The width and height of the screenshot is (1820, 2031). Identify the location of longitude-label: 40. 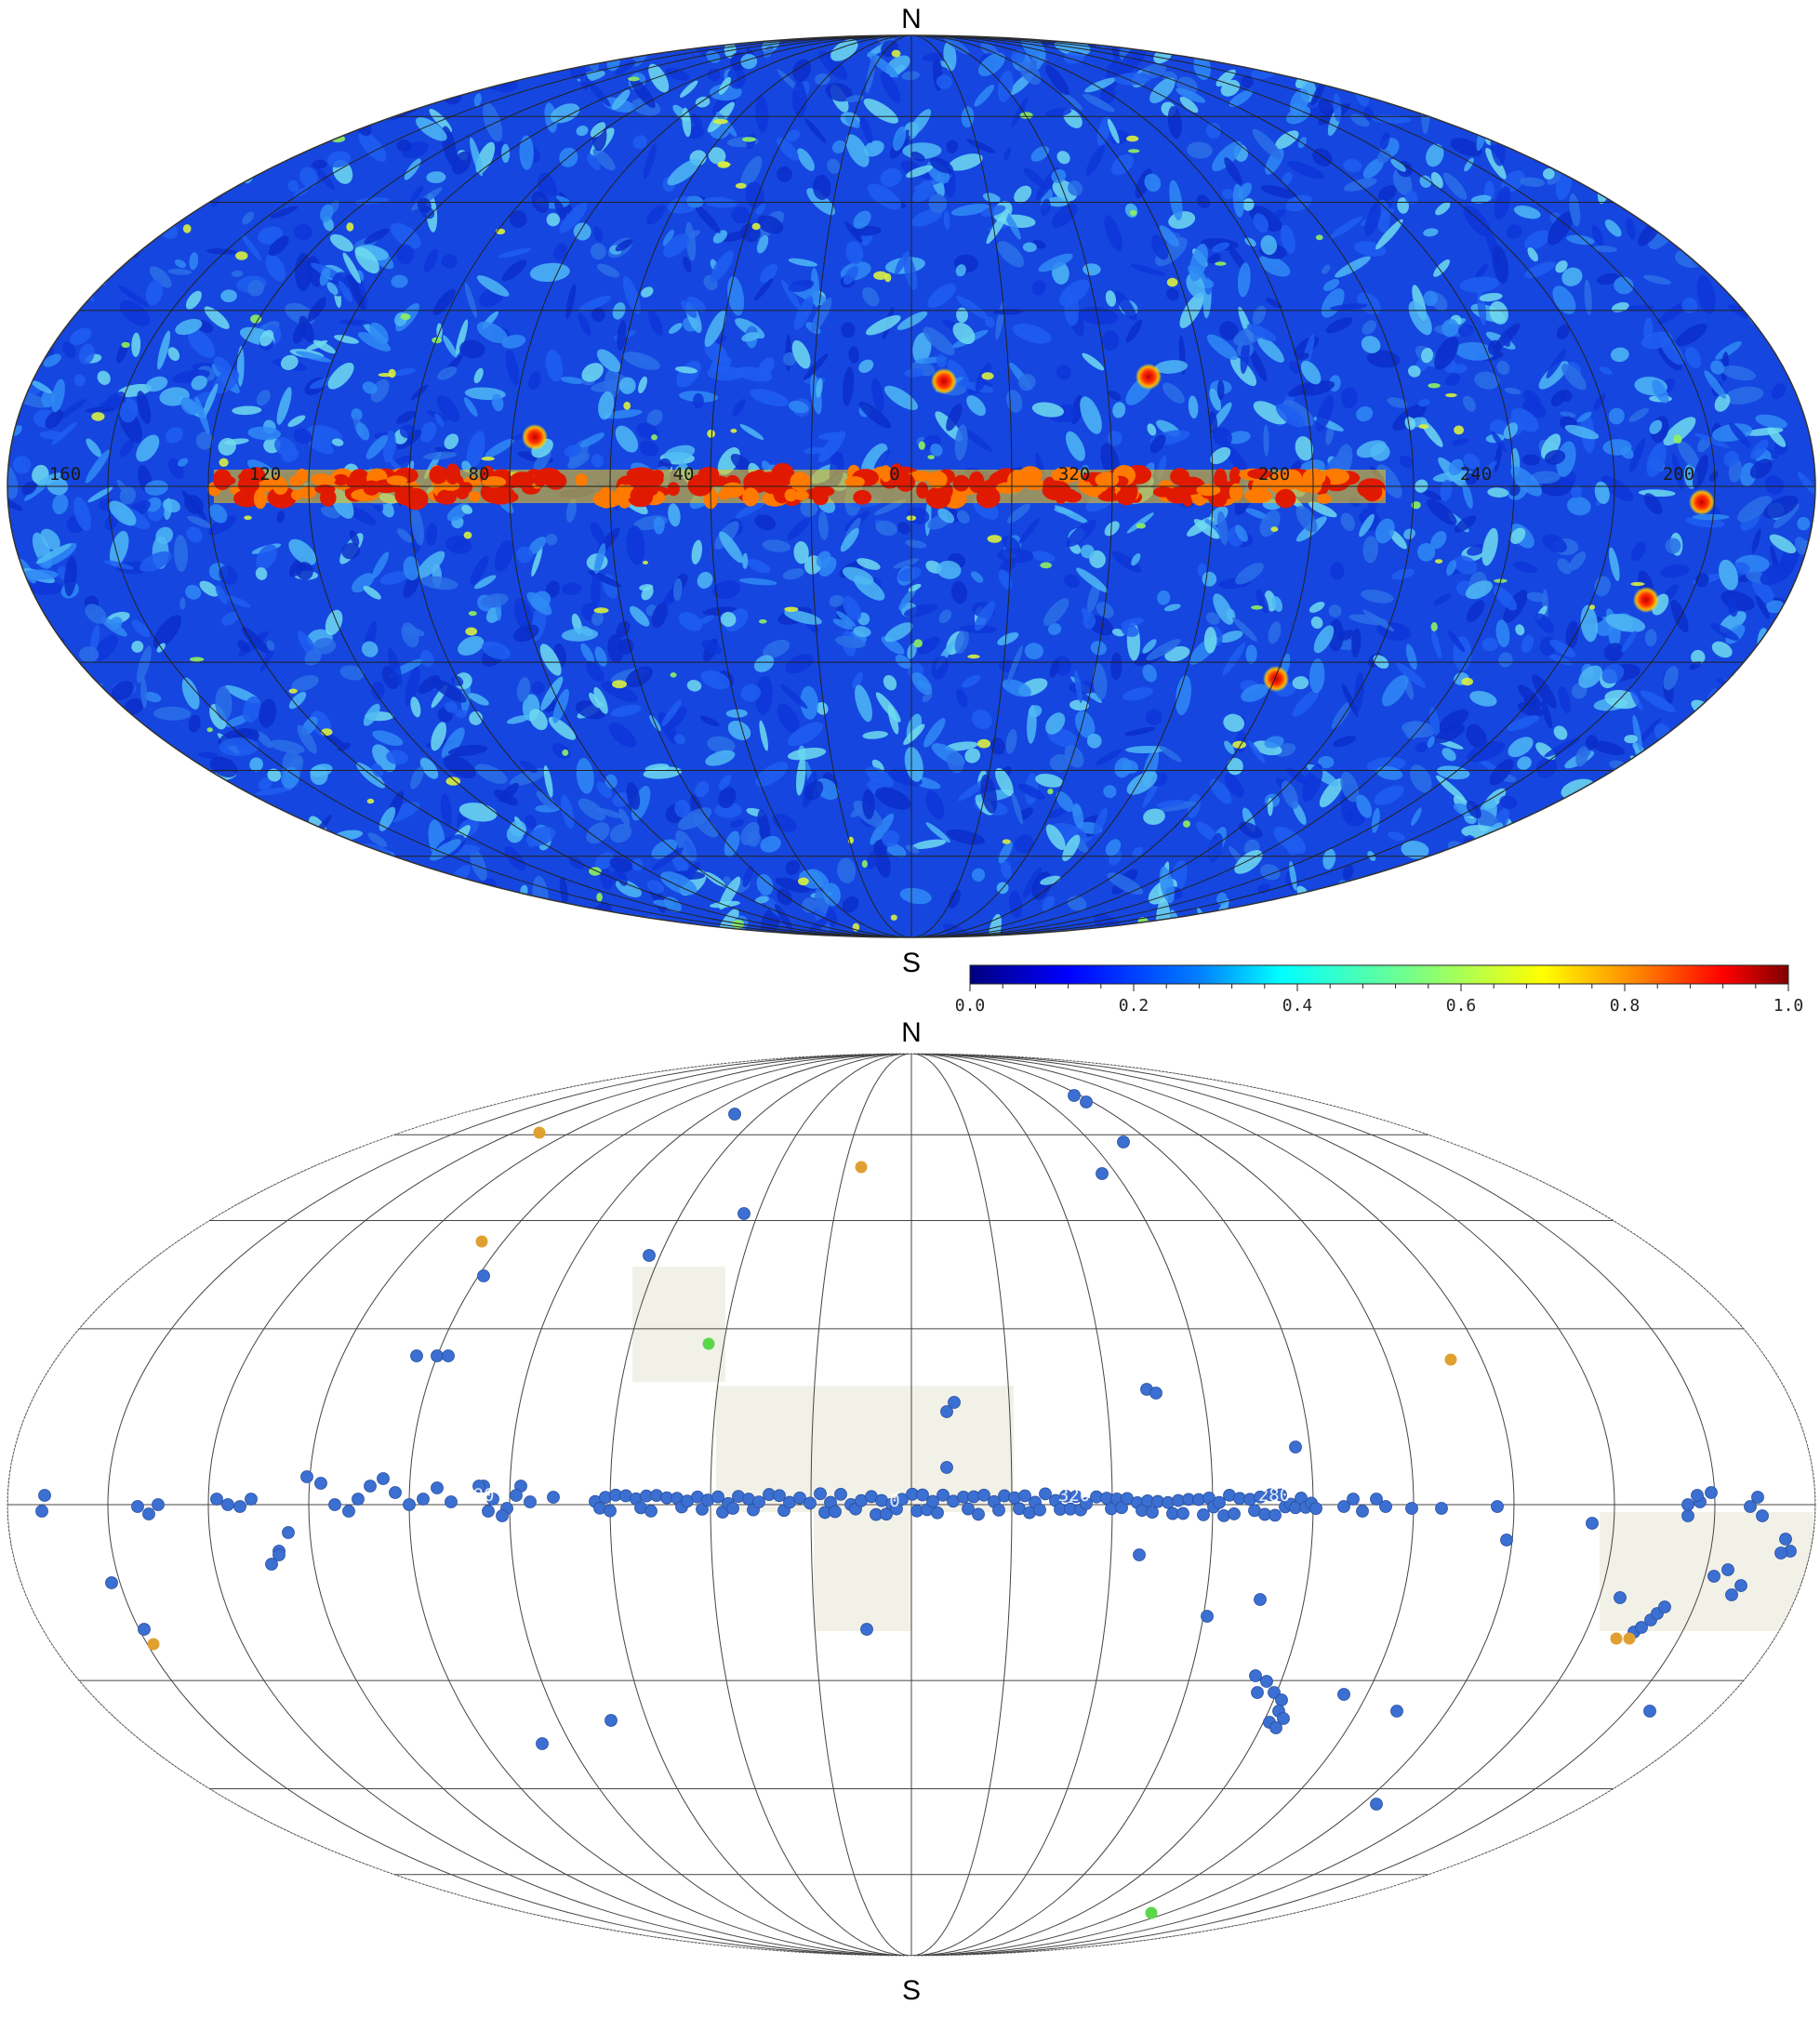
(684, 474).